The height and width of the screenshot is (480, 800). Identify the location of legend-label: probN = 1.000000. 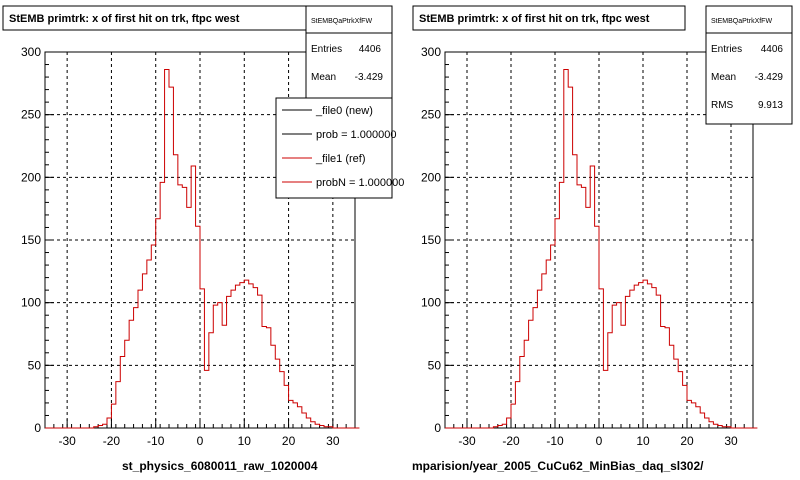
(360, 183).